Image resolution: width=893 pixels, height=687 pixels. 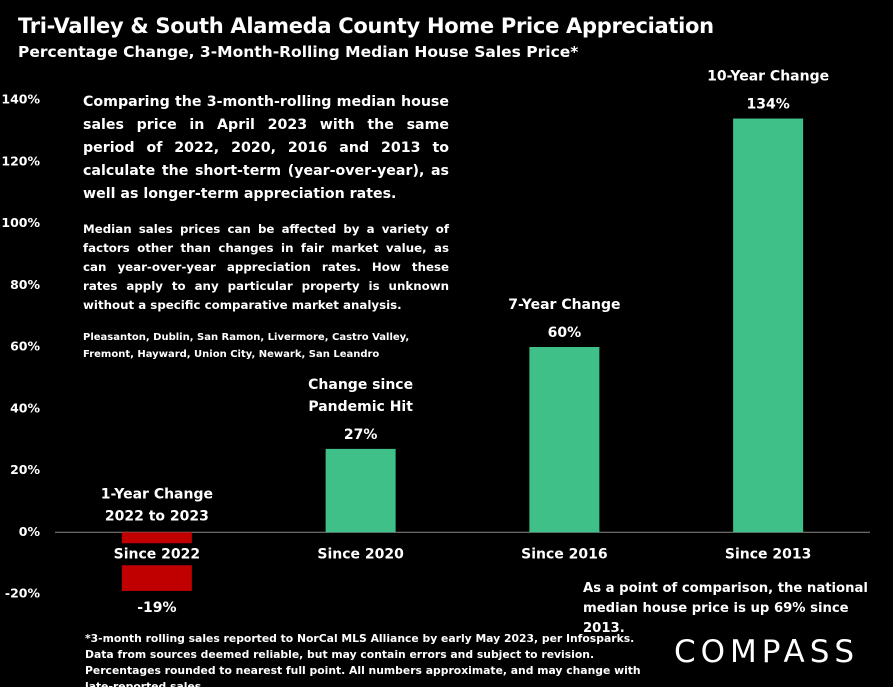 I want to click on value-label: 60%, so click(x=565, y=333).